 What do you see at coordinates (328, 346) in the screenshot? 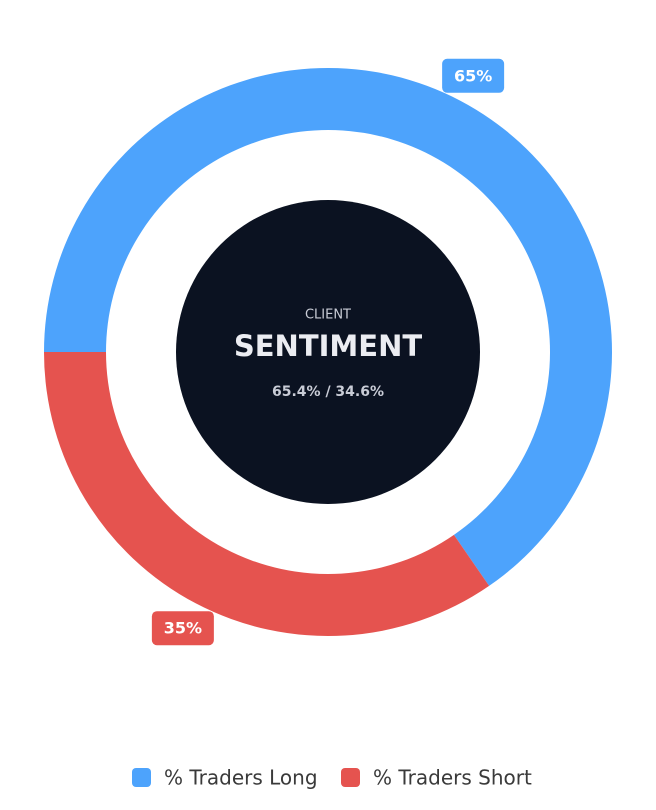
I see `center-title: SENTIMENT` at bounding box center [328, 346].